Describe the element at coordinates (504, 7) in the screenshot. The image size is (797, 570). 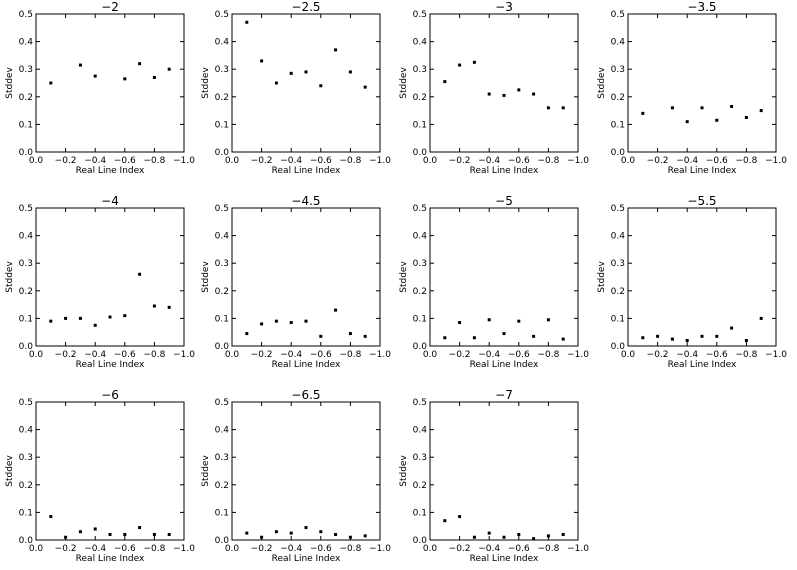
I see `panel-title: −3` at that location.